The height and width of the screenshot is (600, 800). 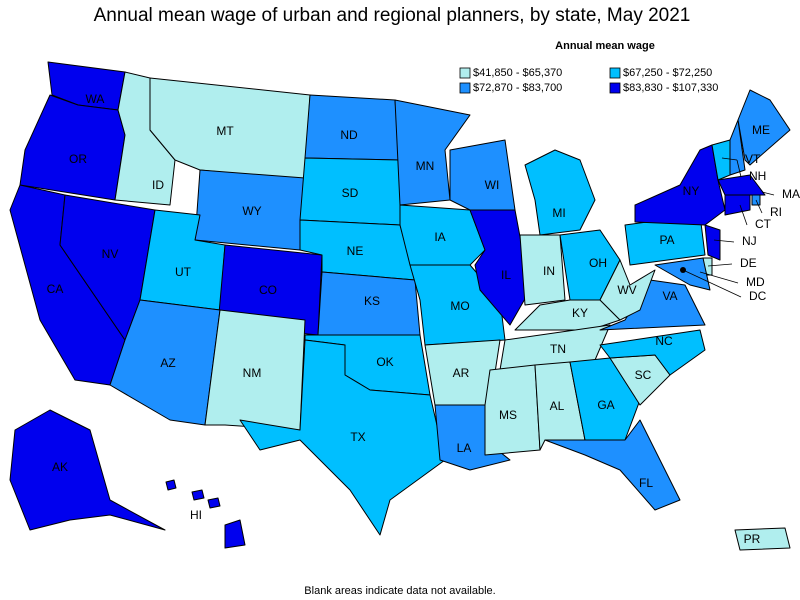 What do you see at coordinates (580, 313) in the screenshot?
I see `state-label: KY` at bounding box center [580, 313].